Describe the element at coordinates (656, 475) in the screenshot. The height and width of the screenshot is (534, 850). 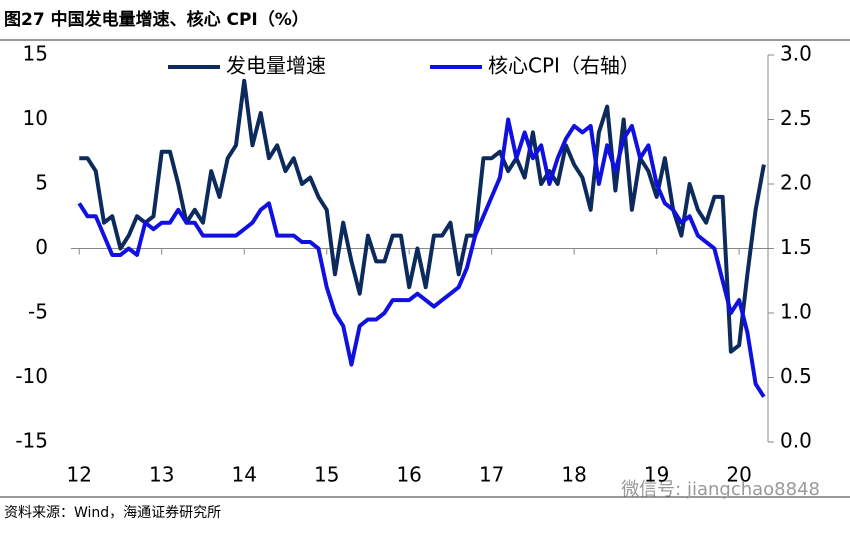
I see `x-tick-label: 19` at that location.